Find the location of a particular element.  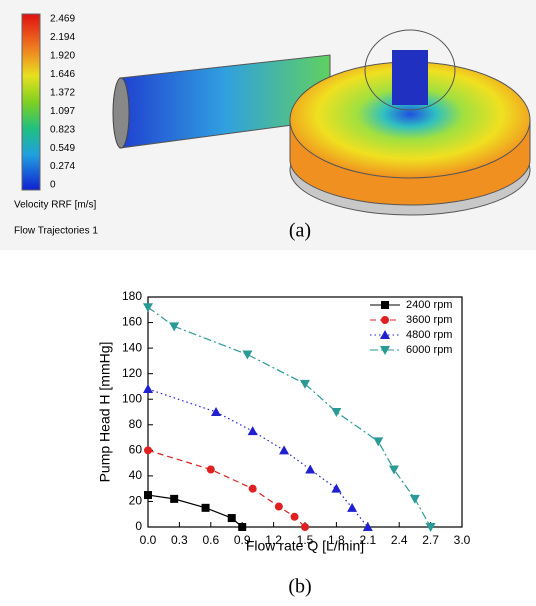

trajectories-label: Flow Trajectories 1 is located at coordinates (56, 231).